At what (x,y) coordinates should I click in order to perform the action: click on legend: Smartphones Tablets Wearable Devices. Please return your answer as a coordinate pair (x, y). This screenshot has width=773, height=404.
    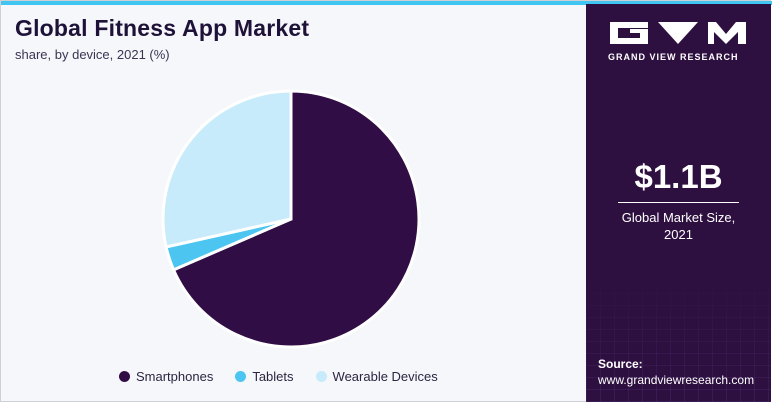
    Looking at the image, I should click on (278, 376).